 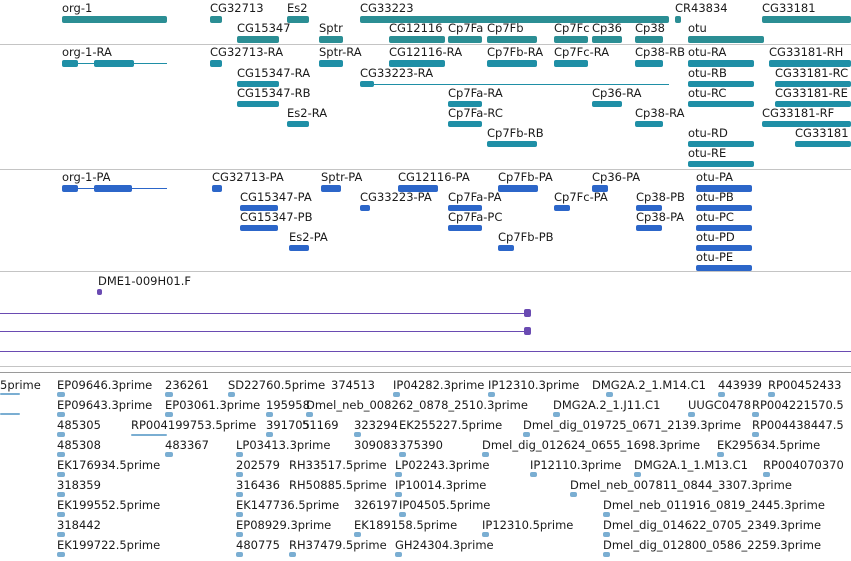 What do you see at coordinates (283, 445) in the screenshot?
I see `est-label: LP03413.3prime` at bounding box center [283, 445].